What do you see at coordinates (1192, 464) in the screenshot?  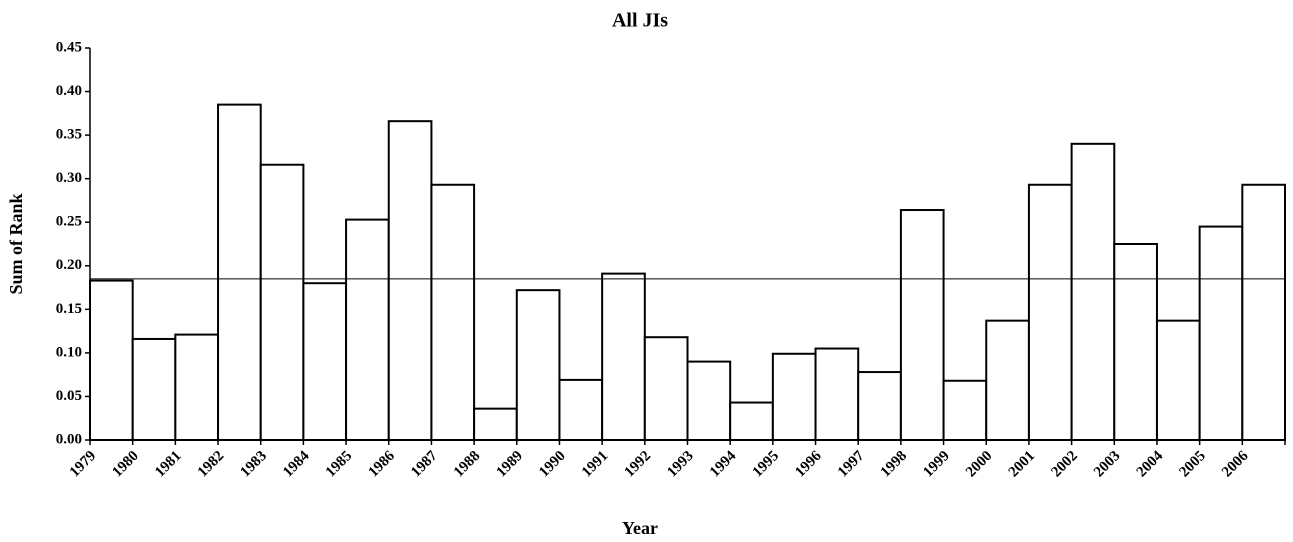 I see `x-tick-label: 2005` at bounding box center [1192, 464].